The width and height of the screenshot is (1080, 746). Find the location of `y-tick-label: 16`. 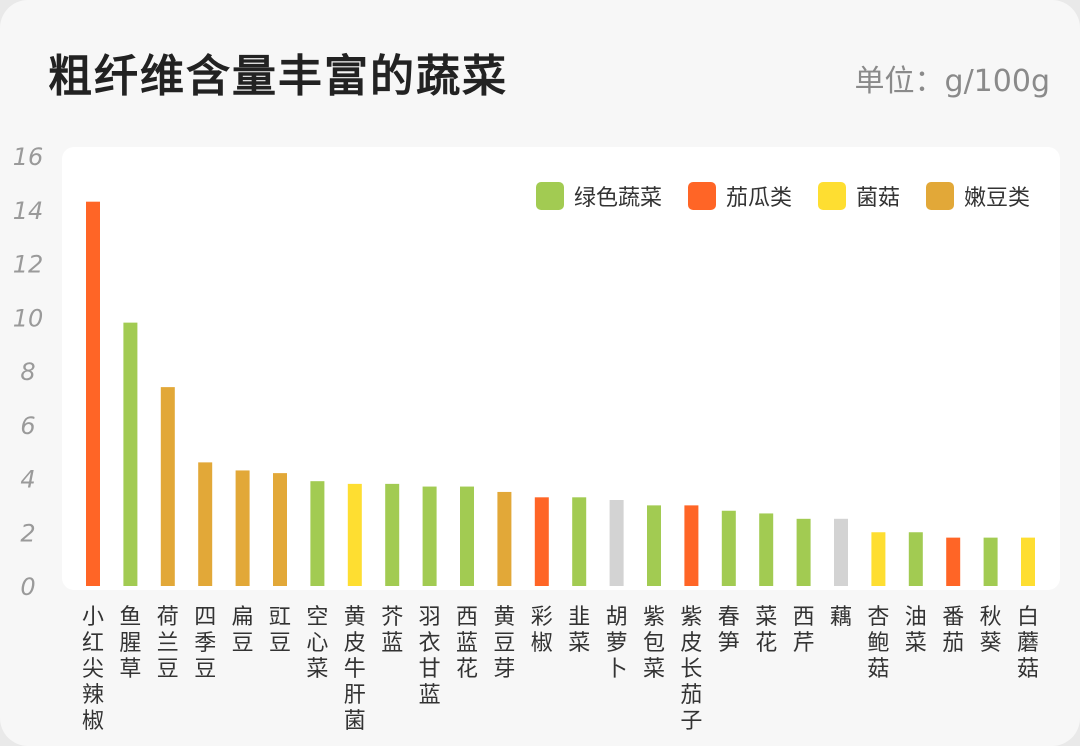

y-tick-label: 16 is located at coordinates (28, 157).